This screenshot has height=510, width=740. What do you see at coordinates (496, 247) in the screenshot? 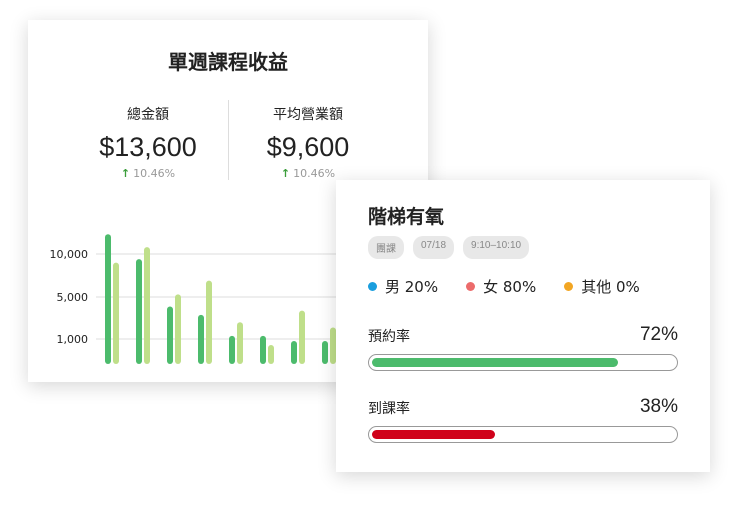
I see `tag-time: 9:10–10:10` at bounding box center [496, 247].